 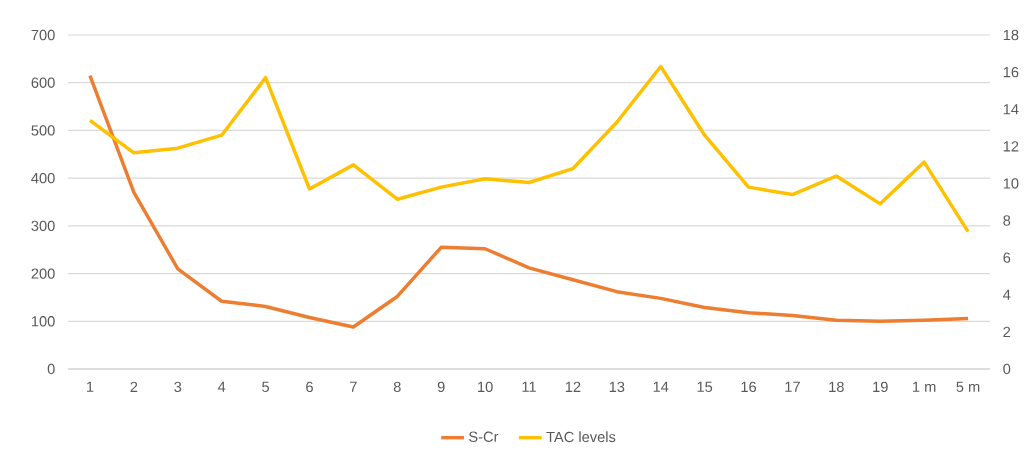 What do you see at coordinates (1007, 294) in the screenshot?
I see `y2-tick-label: 4` at bounding box center [1007, 294].